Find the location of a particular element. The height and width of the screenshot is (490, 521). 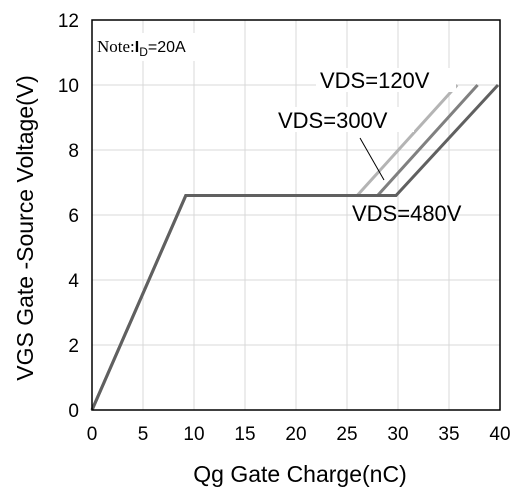

x-axis-title: Qg Gate Charge(nC) is located at coordinates (299, 474).